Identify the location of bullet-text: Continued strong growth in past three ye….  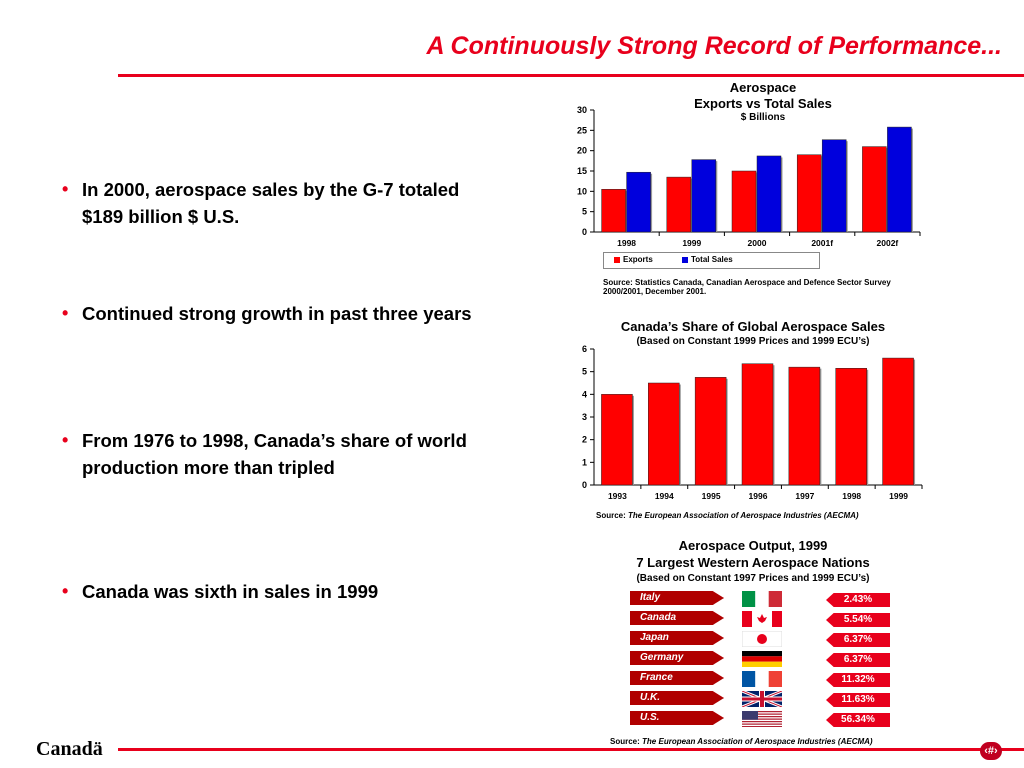
(277, 313).